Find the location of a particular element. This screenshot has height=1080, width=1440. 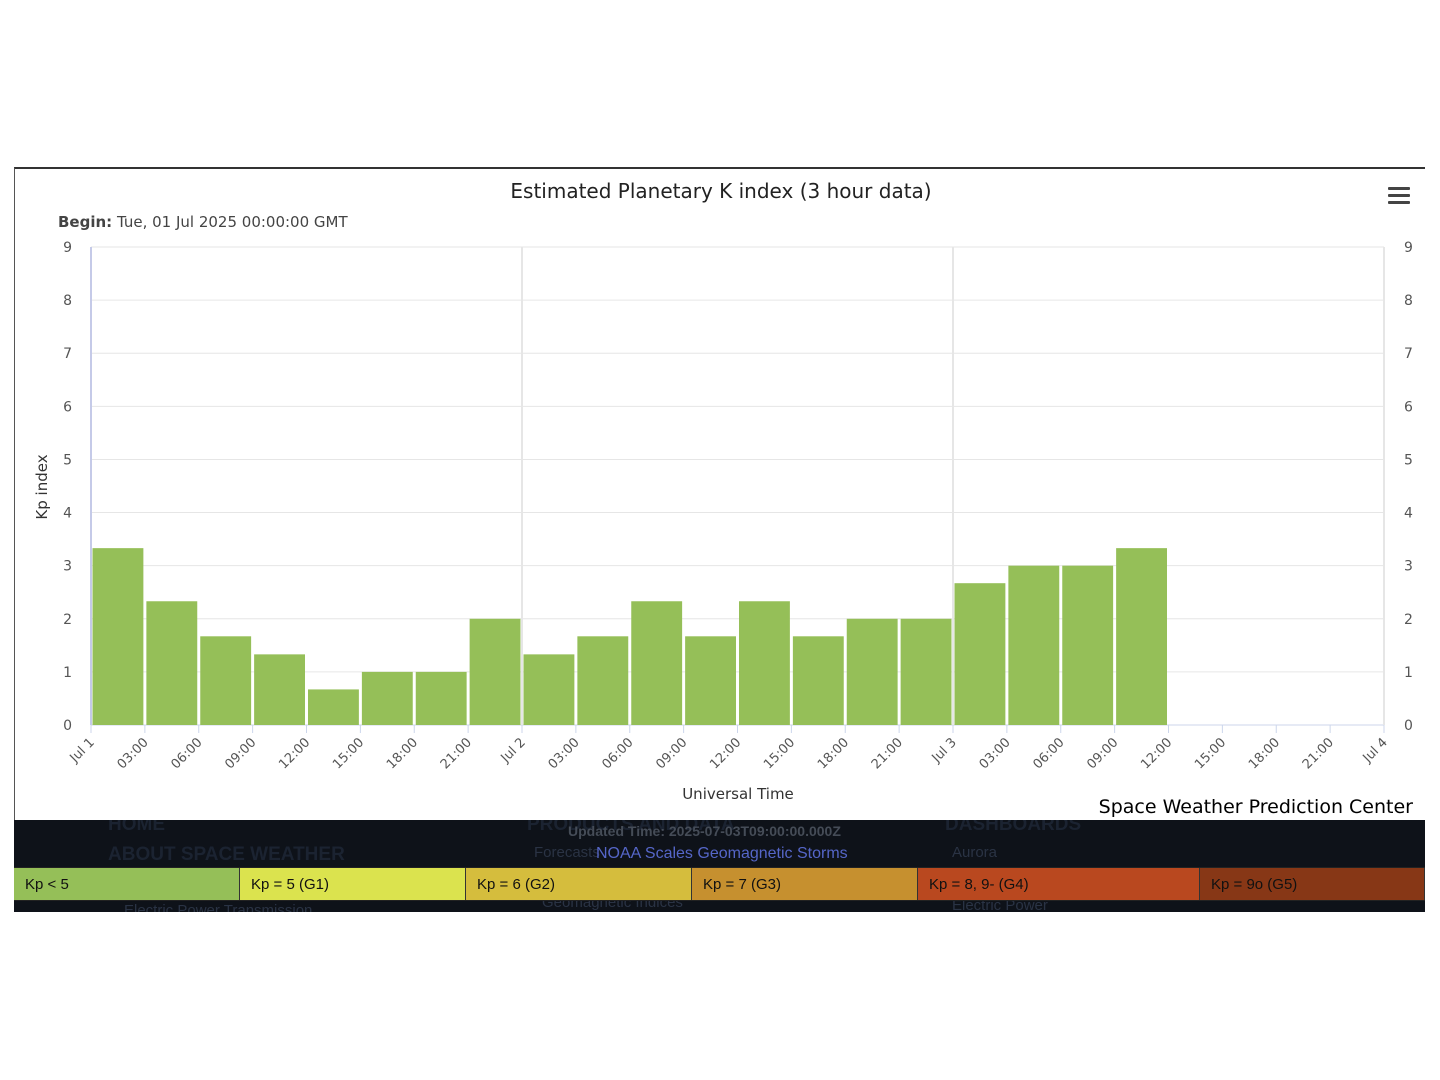

y-tick-label-left: 7 is located at coordinates (67, 354).